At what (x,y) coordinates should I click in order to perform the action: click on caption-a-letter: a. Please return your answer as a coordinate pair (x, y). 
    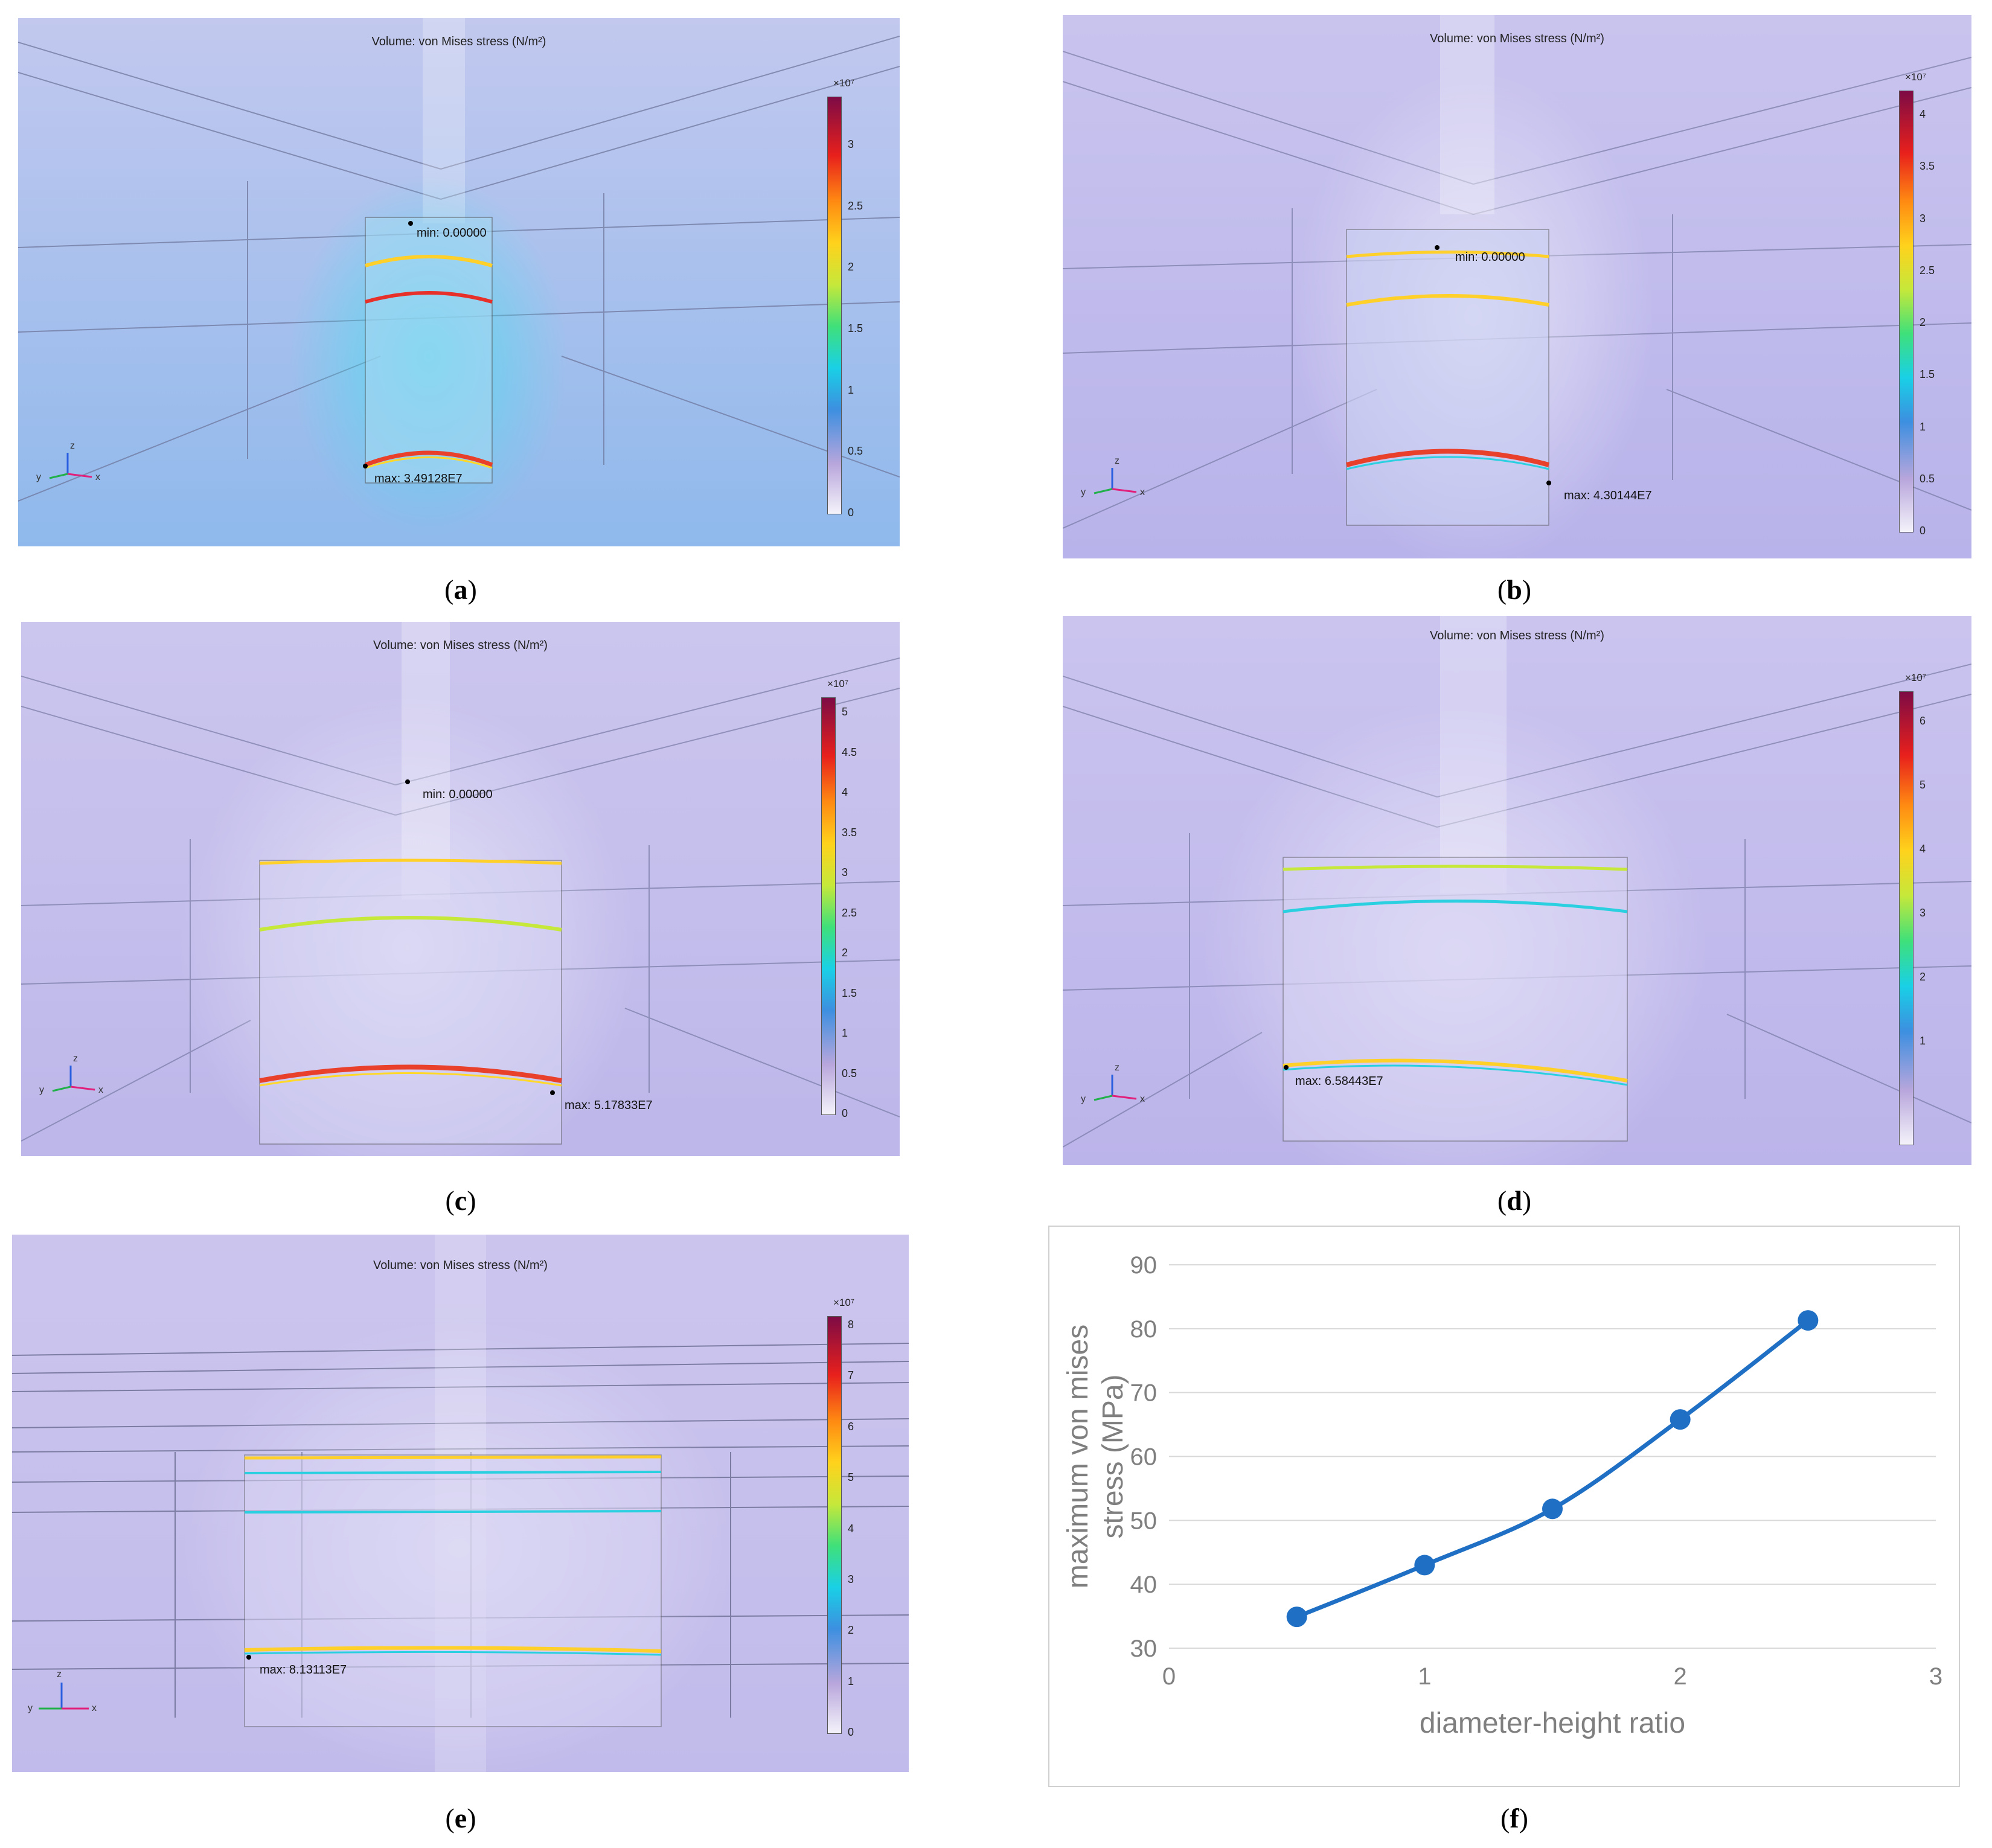
    Looking at the image, I should click on (460, 589).